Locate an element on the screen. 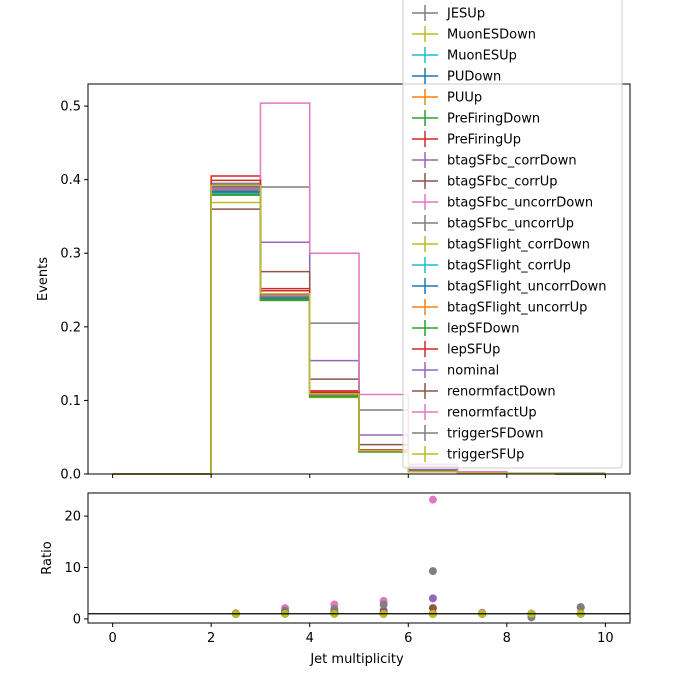  legend-entry-5: PreFiringDown is located at coordinates (476, 118).